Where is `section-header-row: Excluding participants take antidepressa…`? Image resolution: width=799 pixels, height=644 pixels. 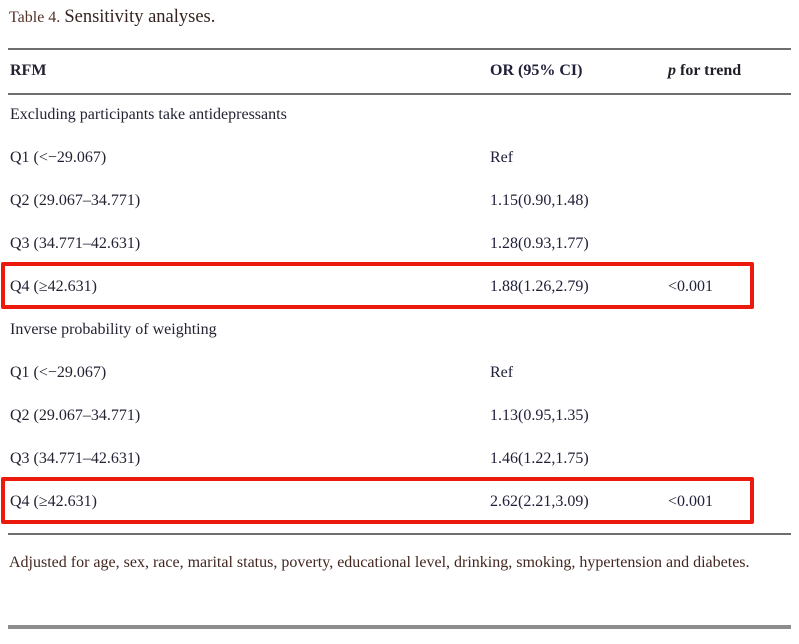 section-header-row: Excluding participants take antidepressa… is located at coordinates (399, 114).